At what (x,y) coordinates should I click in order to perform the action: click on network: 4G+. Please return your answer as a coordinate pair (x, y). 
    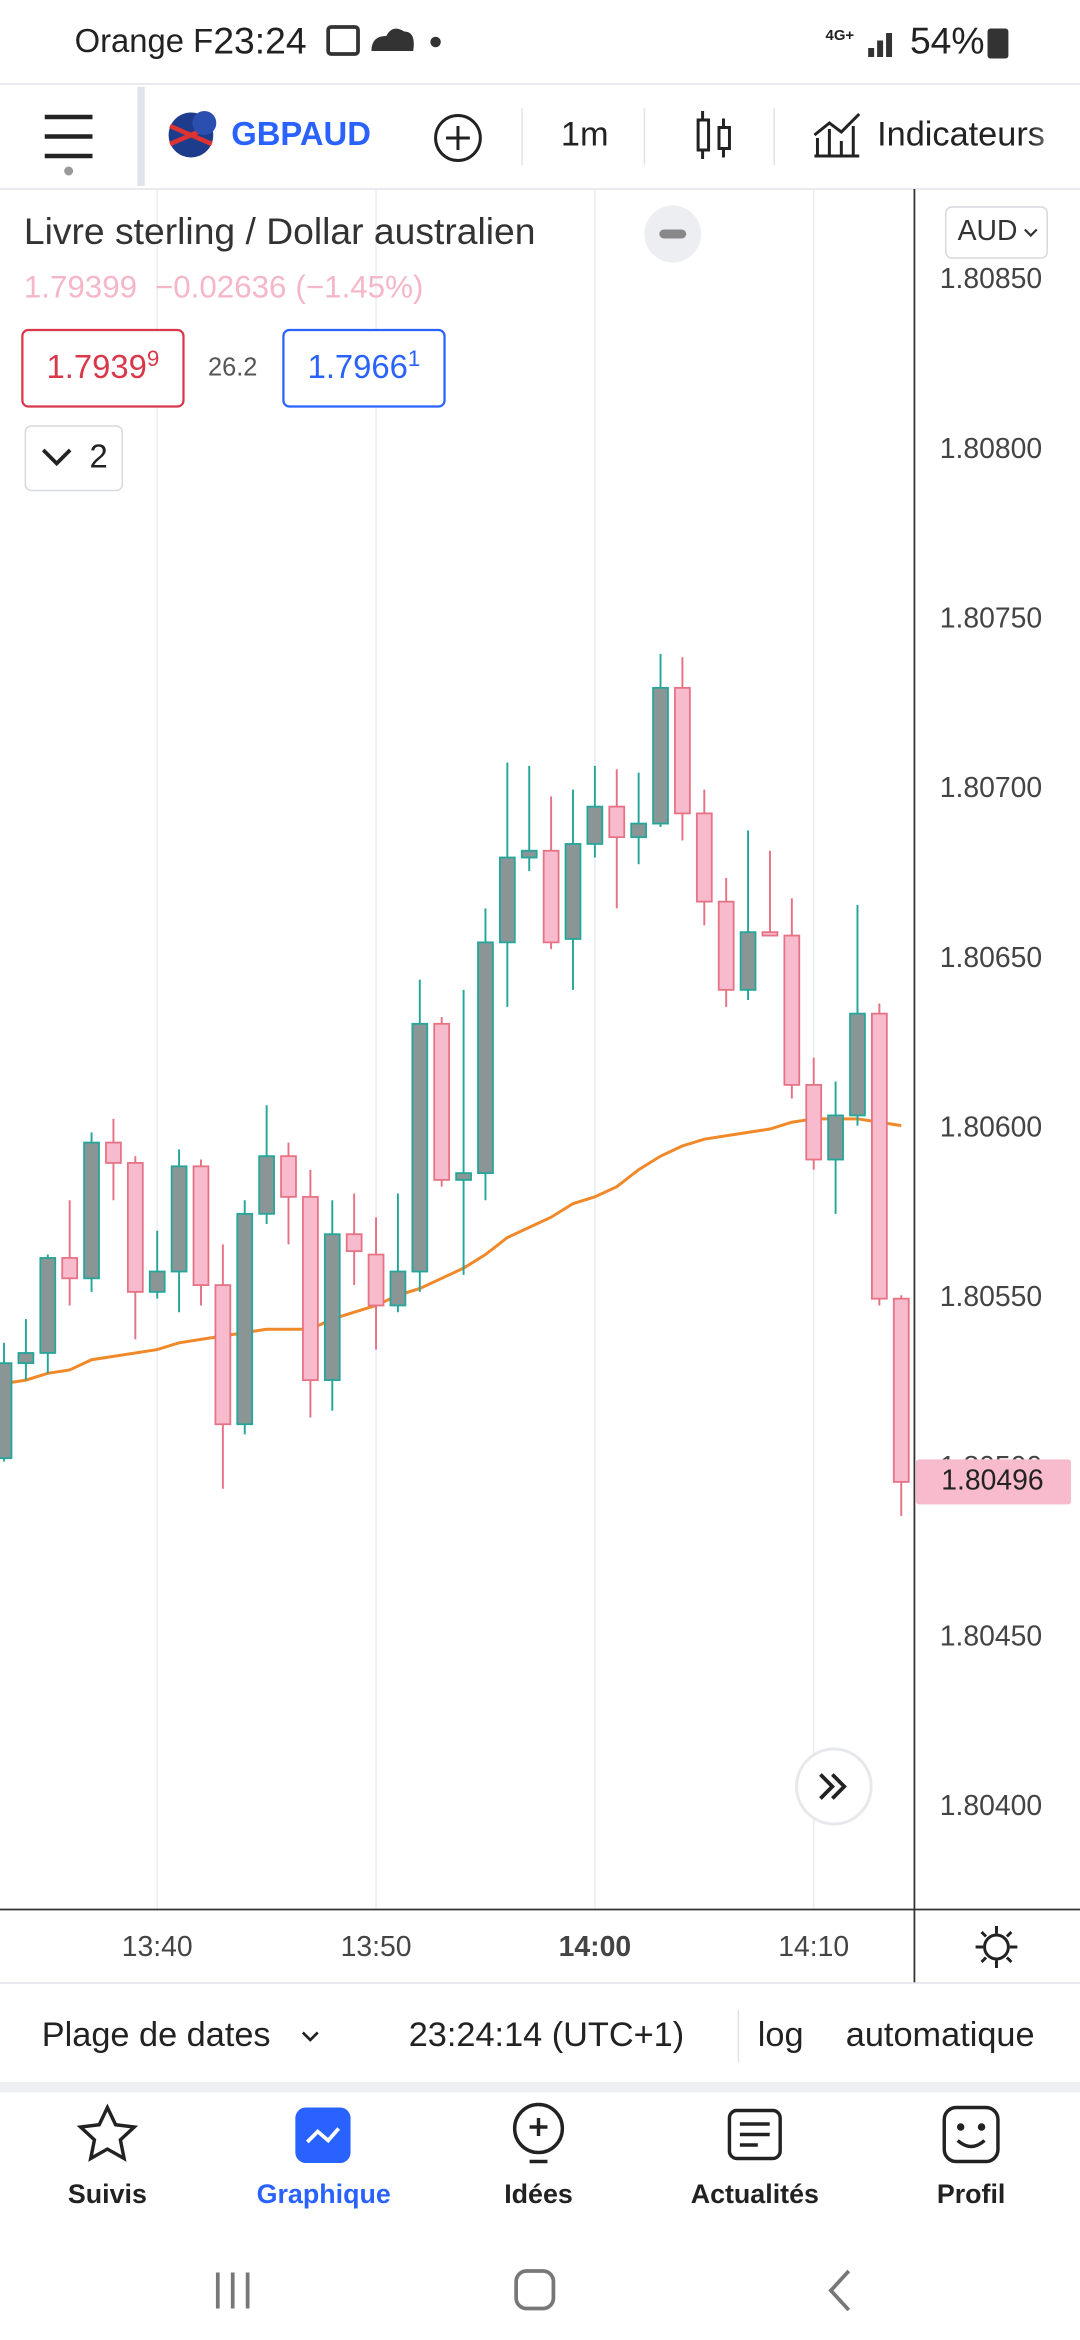
    Looking at the image, I should click on (840, 35).